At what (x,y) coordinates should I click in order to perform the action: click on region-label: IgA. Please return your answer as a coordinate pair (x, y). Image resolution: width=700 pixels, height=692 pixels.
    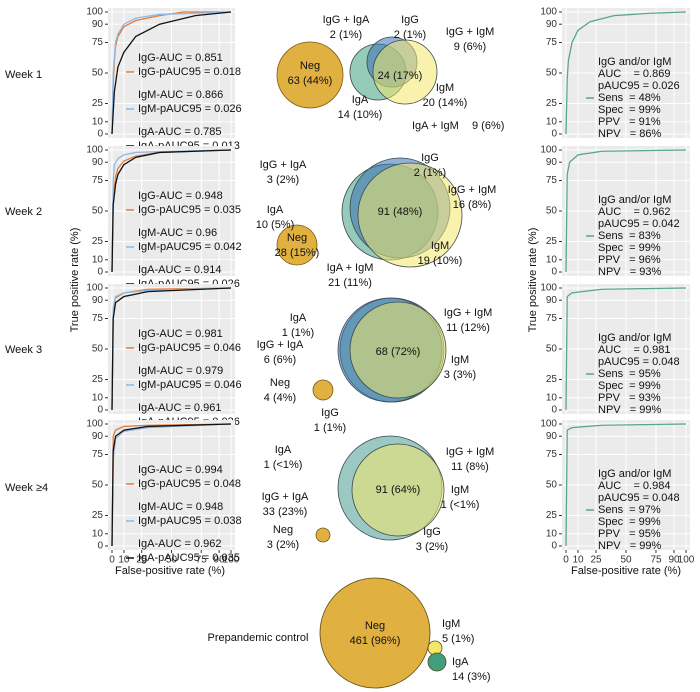
    Looking at the image, I should click on (283, 450).